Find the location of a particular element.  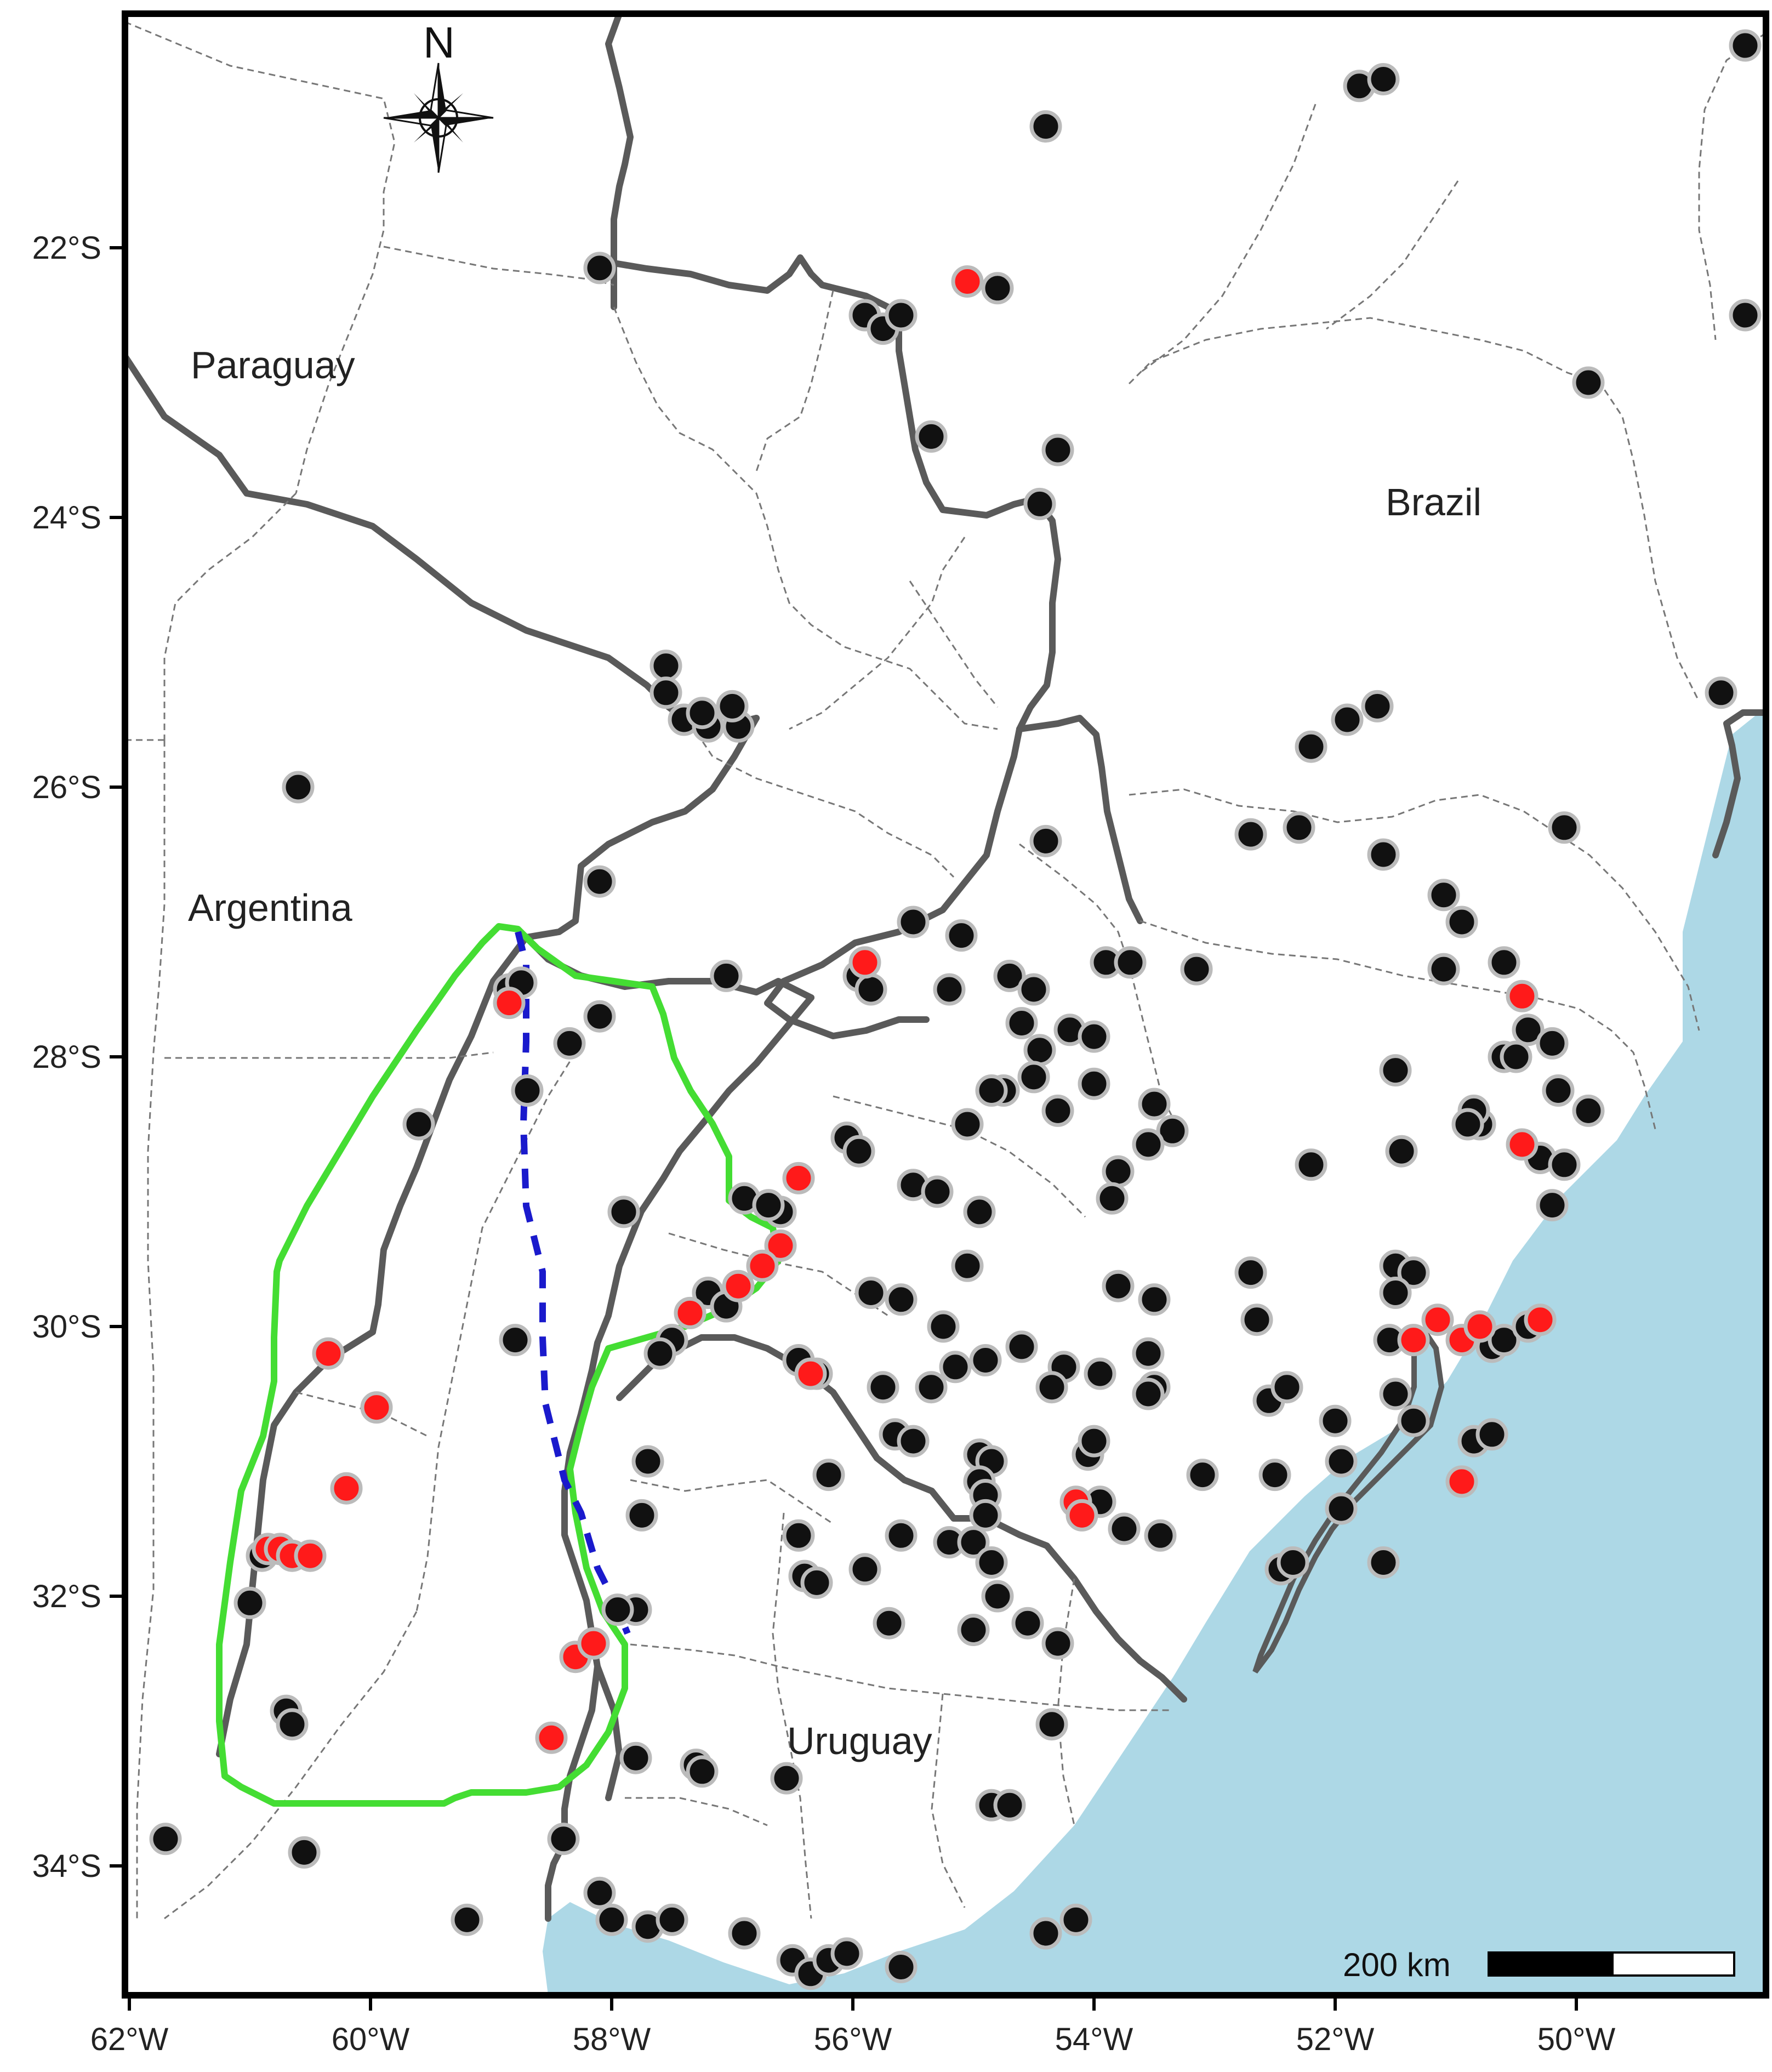

y-tick-label: 24°S is located at coordinates (66, 518).